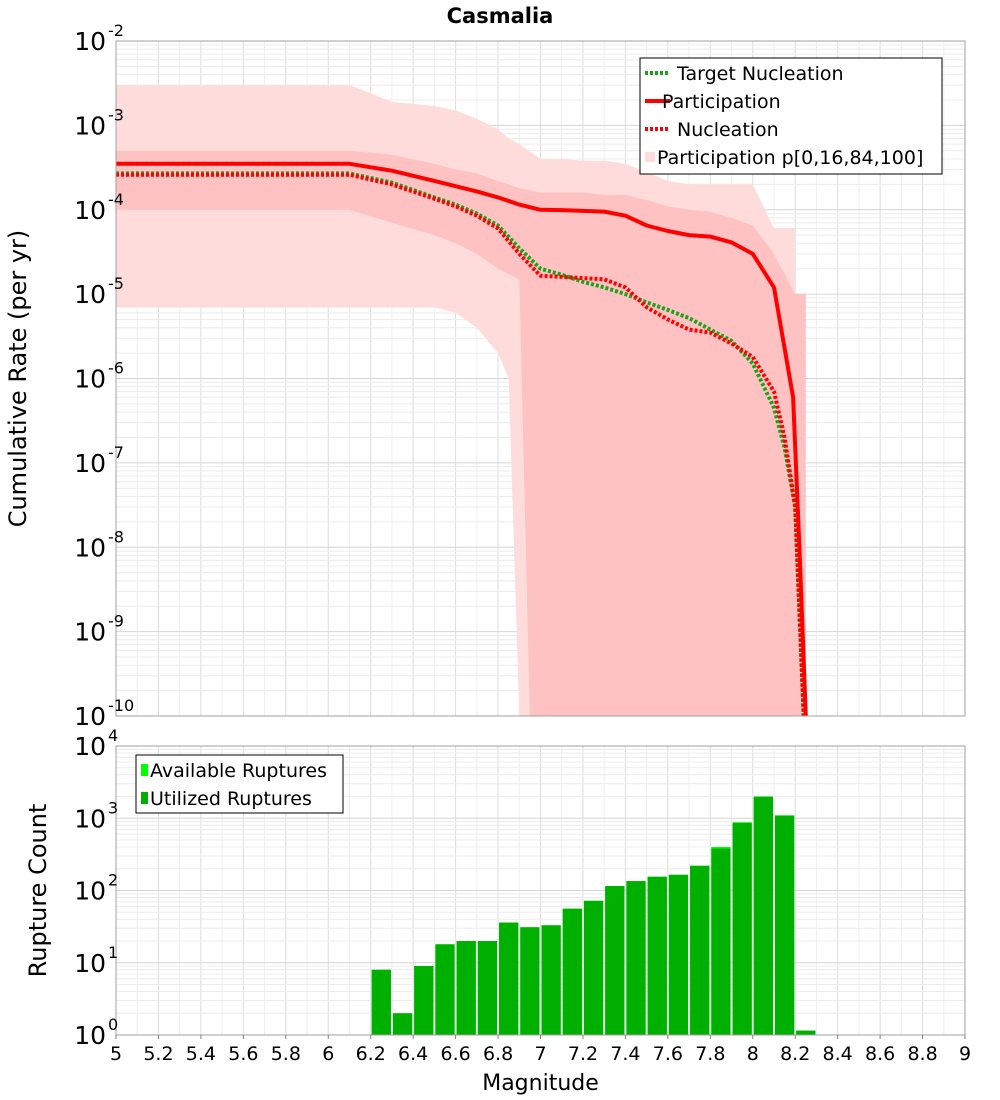  I want to click on legend-target-nucleation: Target Nucleation, so click(744, 74).